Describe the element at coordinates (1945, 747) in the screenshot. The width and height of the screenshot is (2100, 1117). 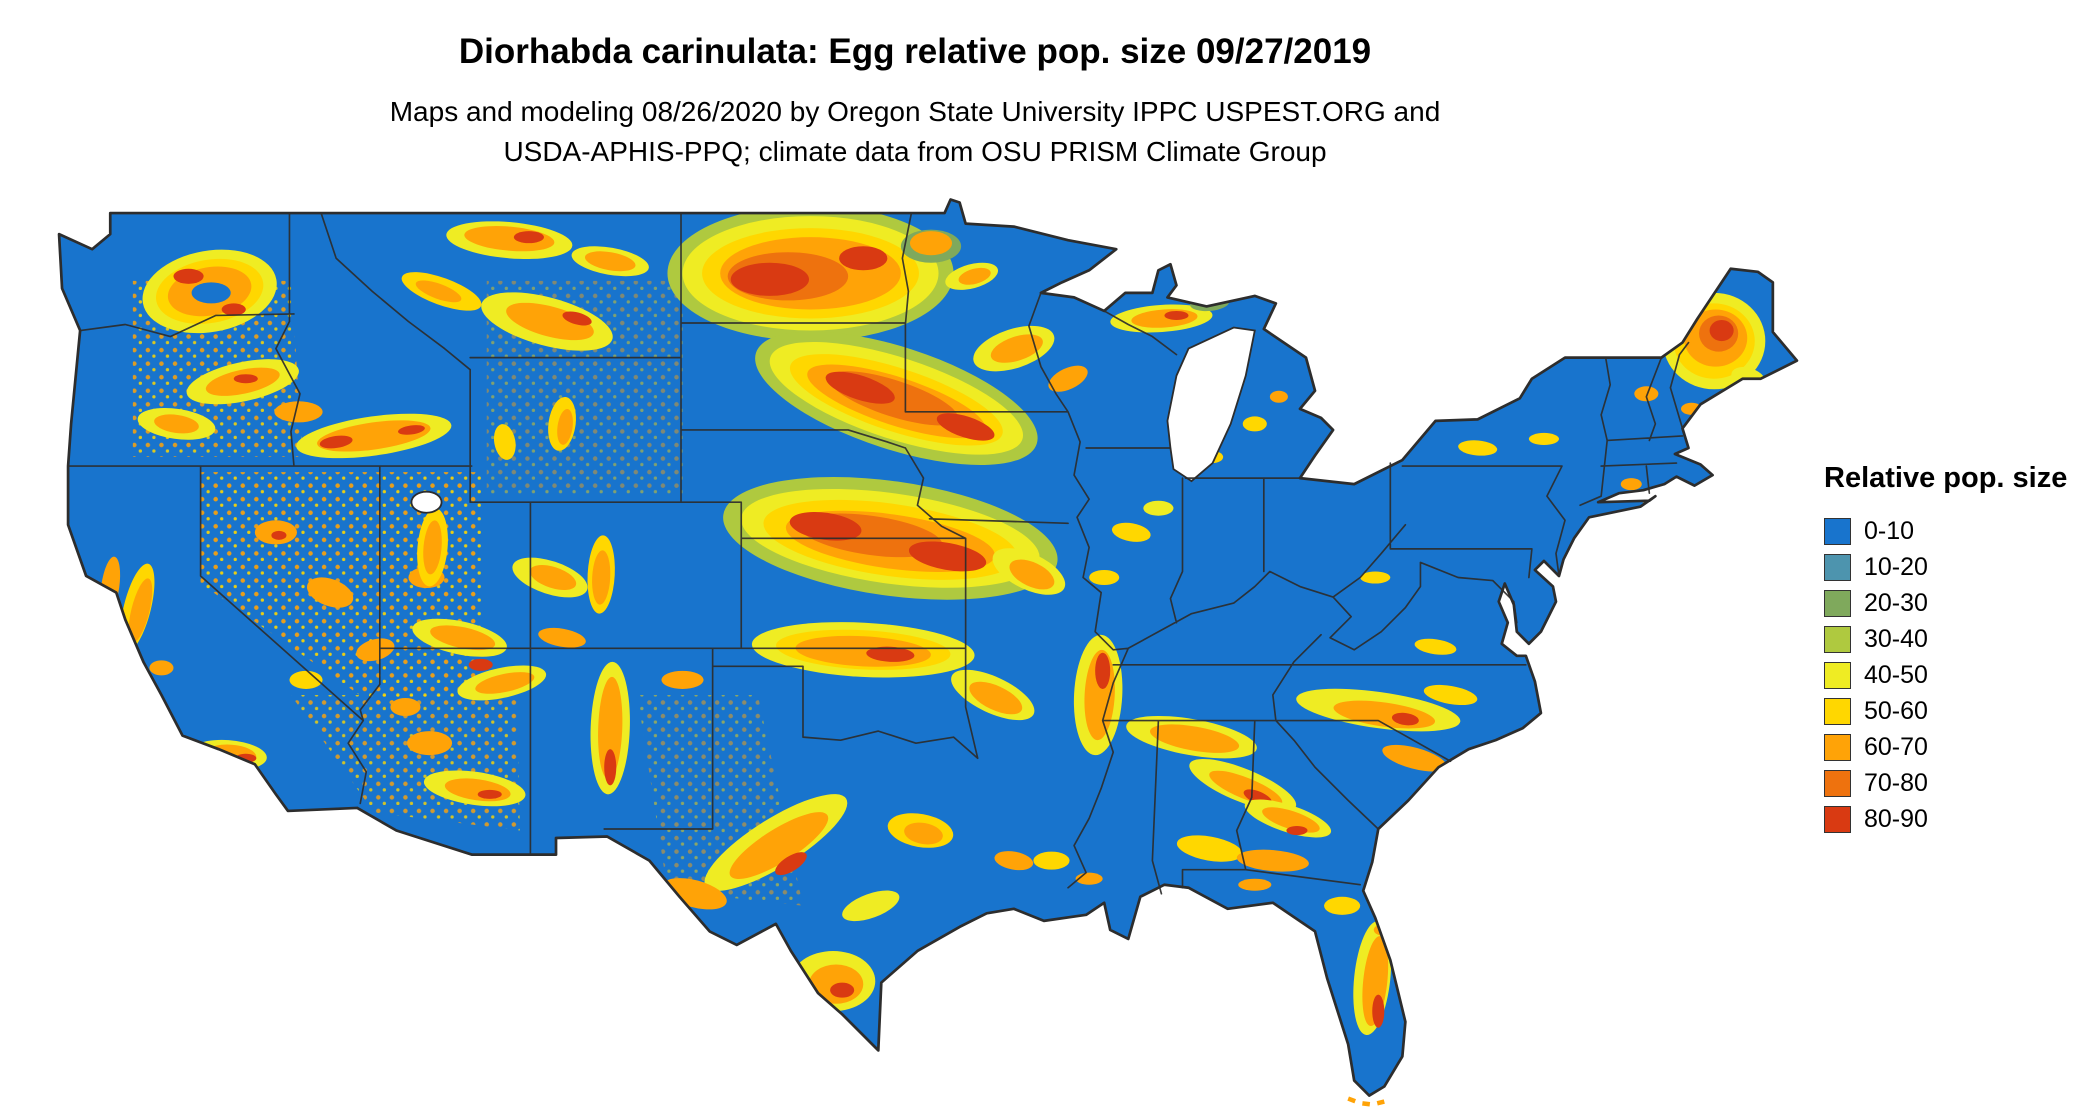
I see `legend-item: 60-70` at that location.